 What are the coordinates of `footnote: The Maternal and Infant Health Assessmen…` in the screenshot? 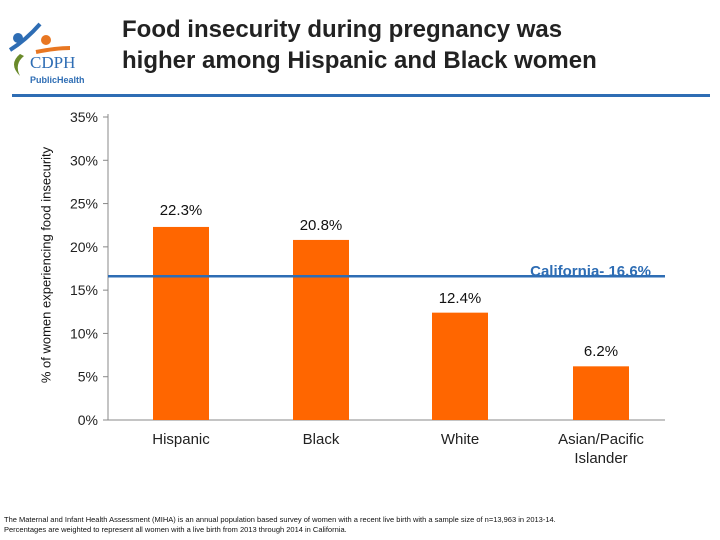 It's located at (280, 525).